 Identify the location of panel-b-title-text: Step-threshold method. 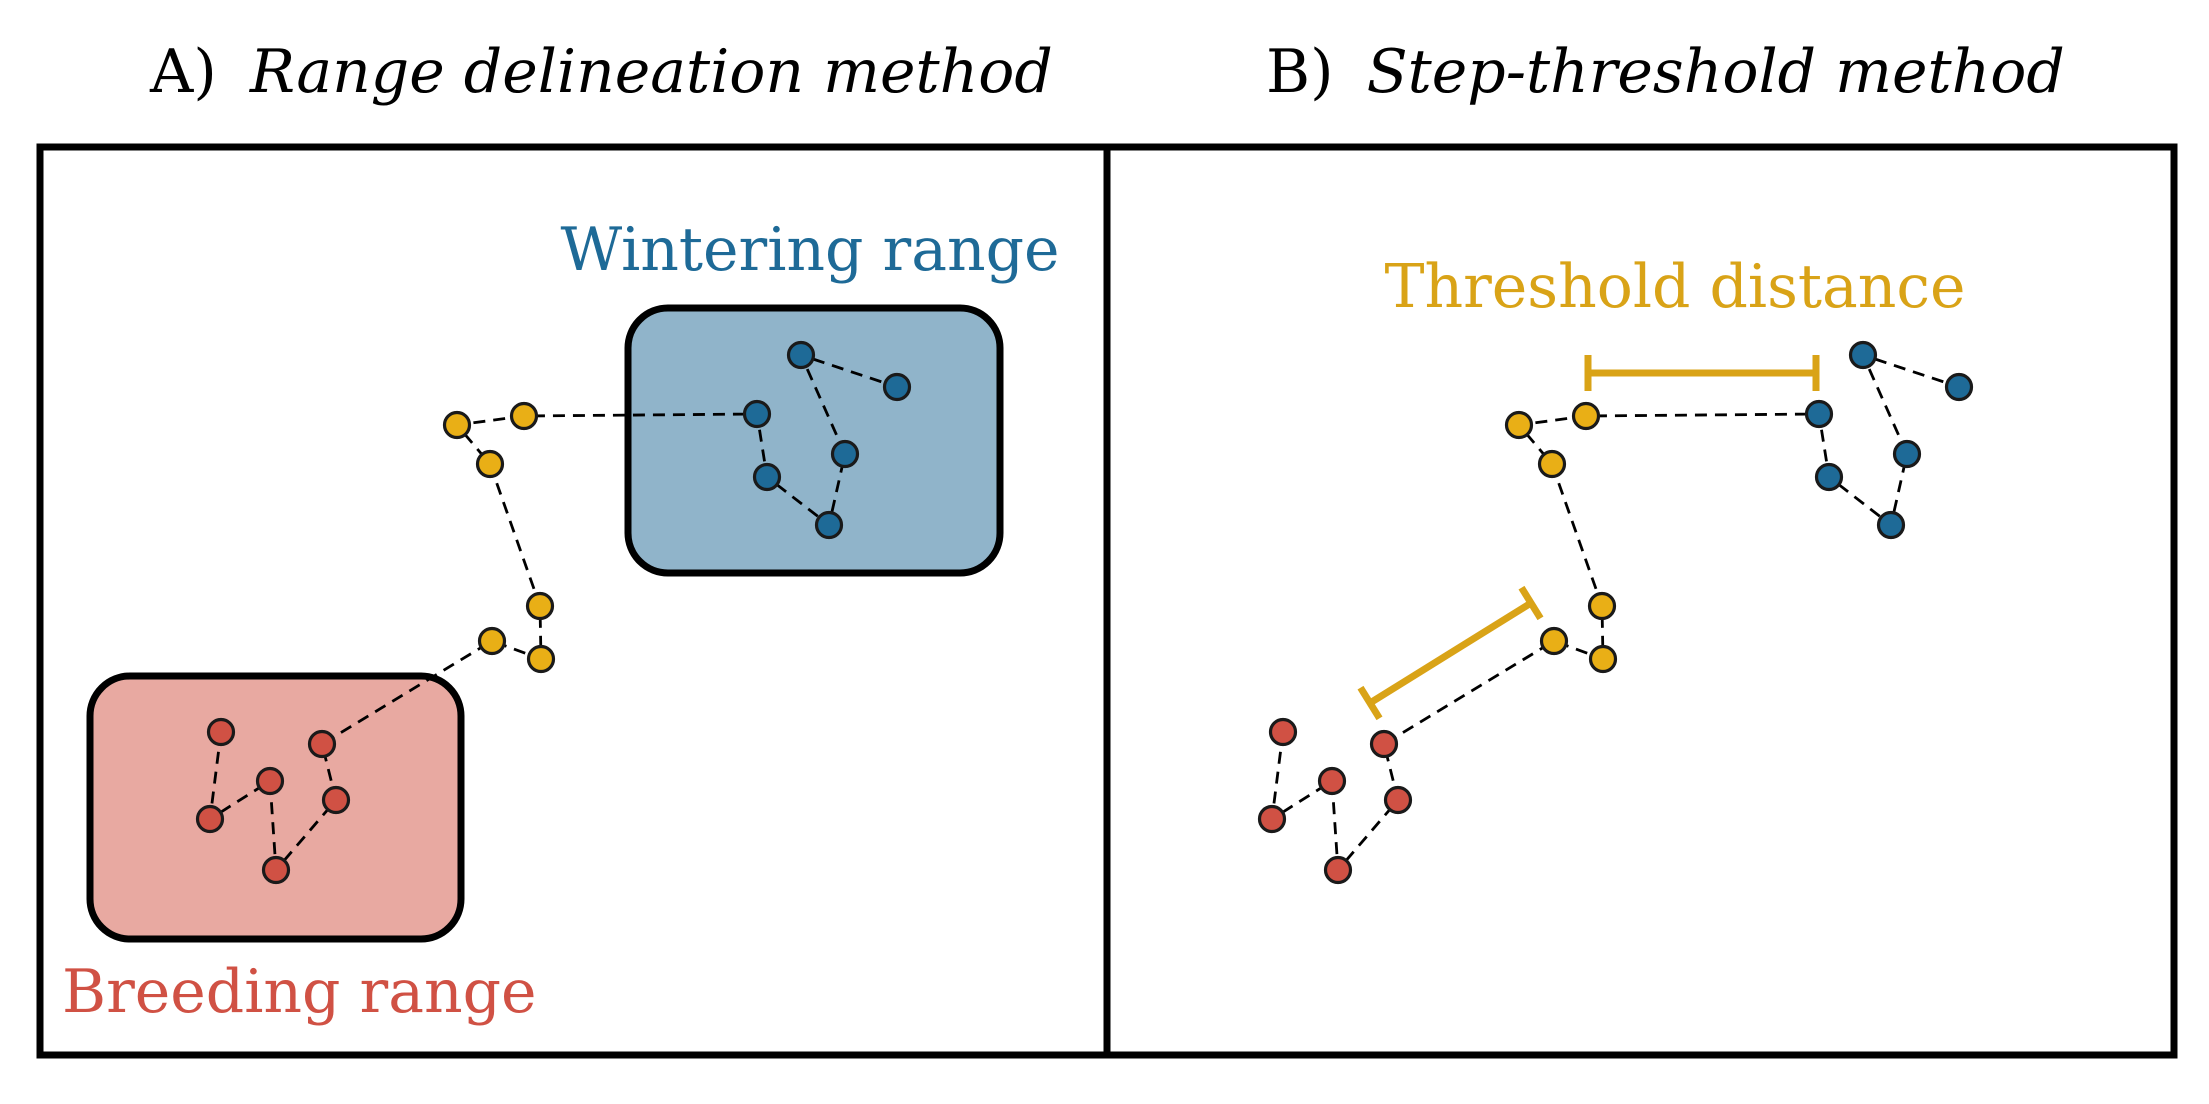
(1716, 72).